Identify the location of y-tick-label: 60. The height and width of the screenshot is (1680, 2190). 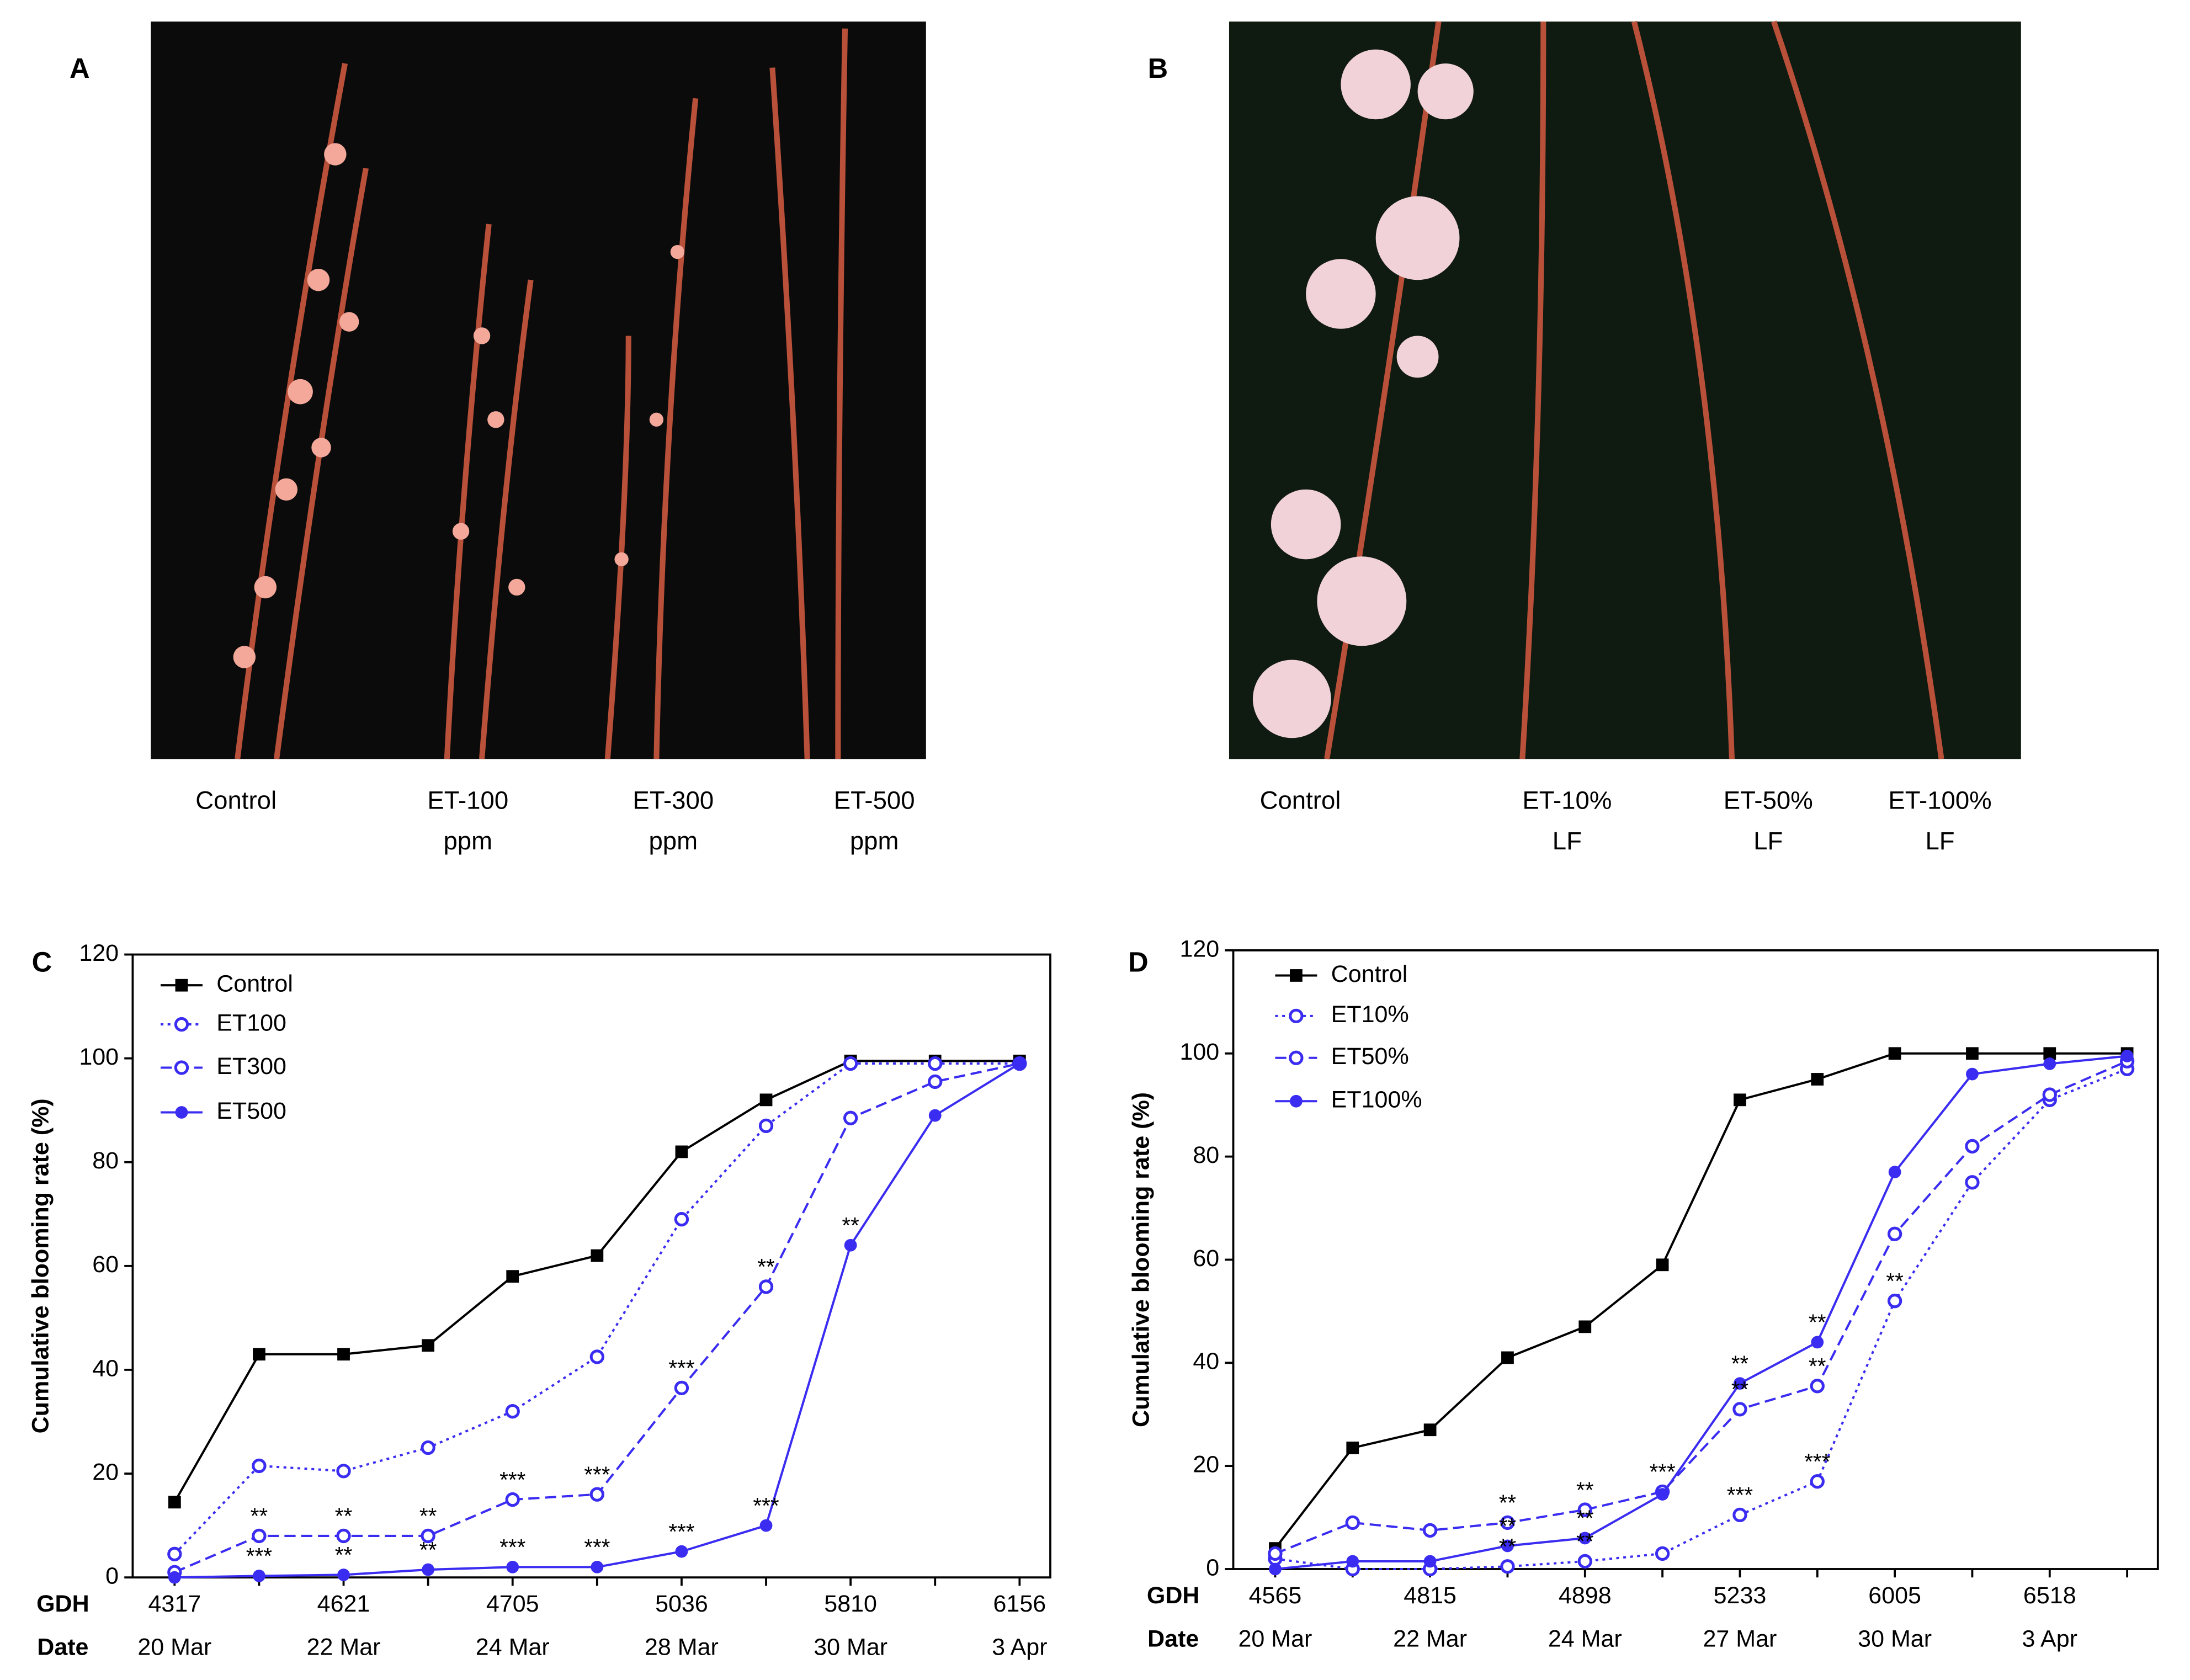
(105, 1264).